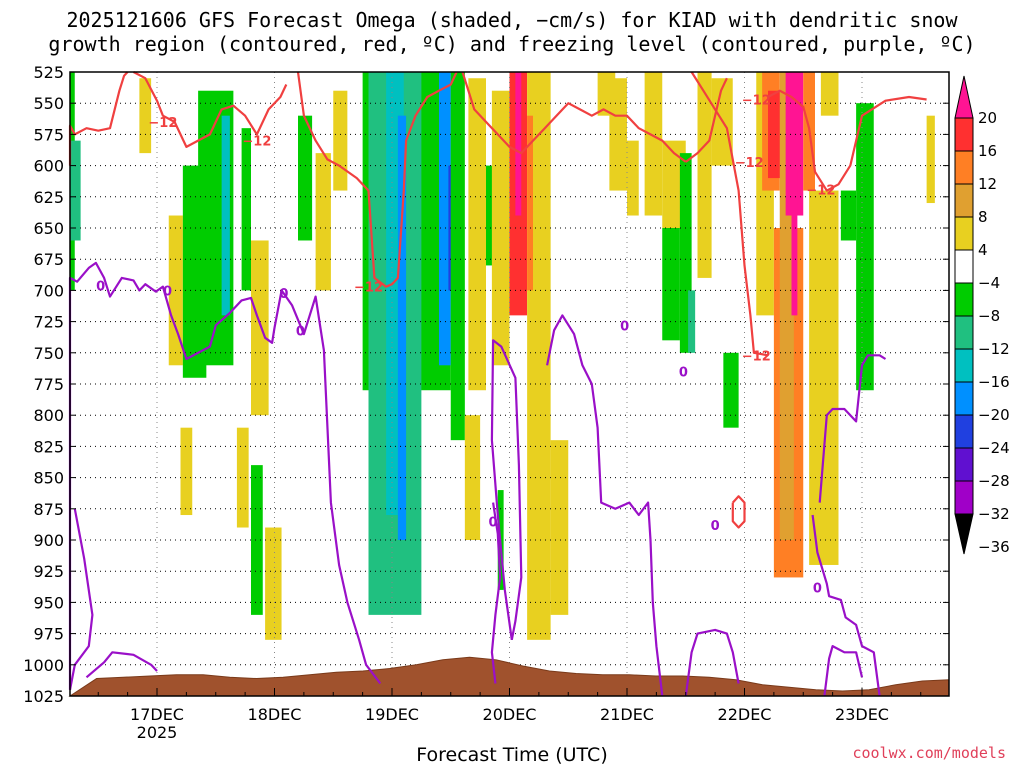  Describe the element at coordinates (994, 415) in the screenshot. I see `colorbar-label: −20` at that location.